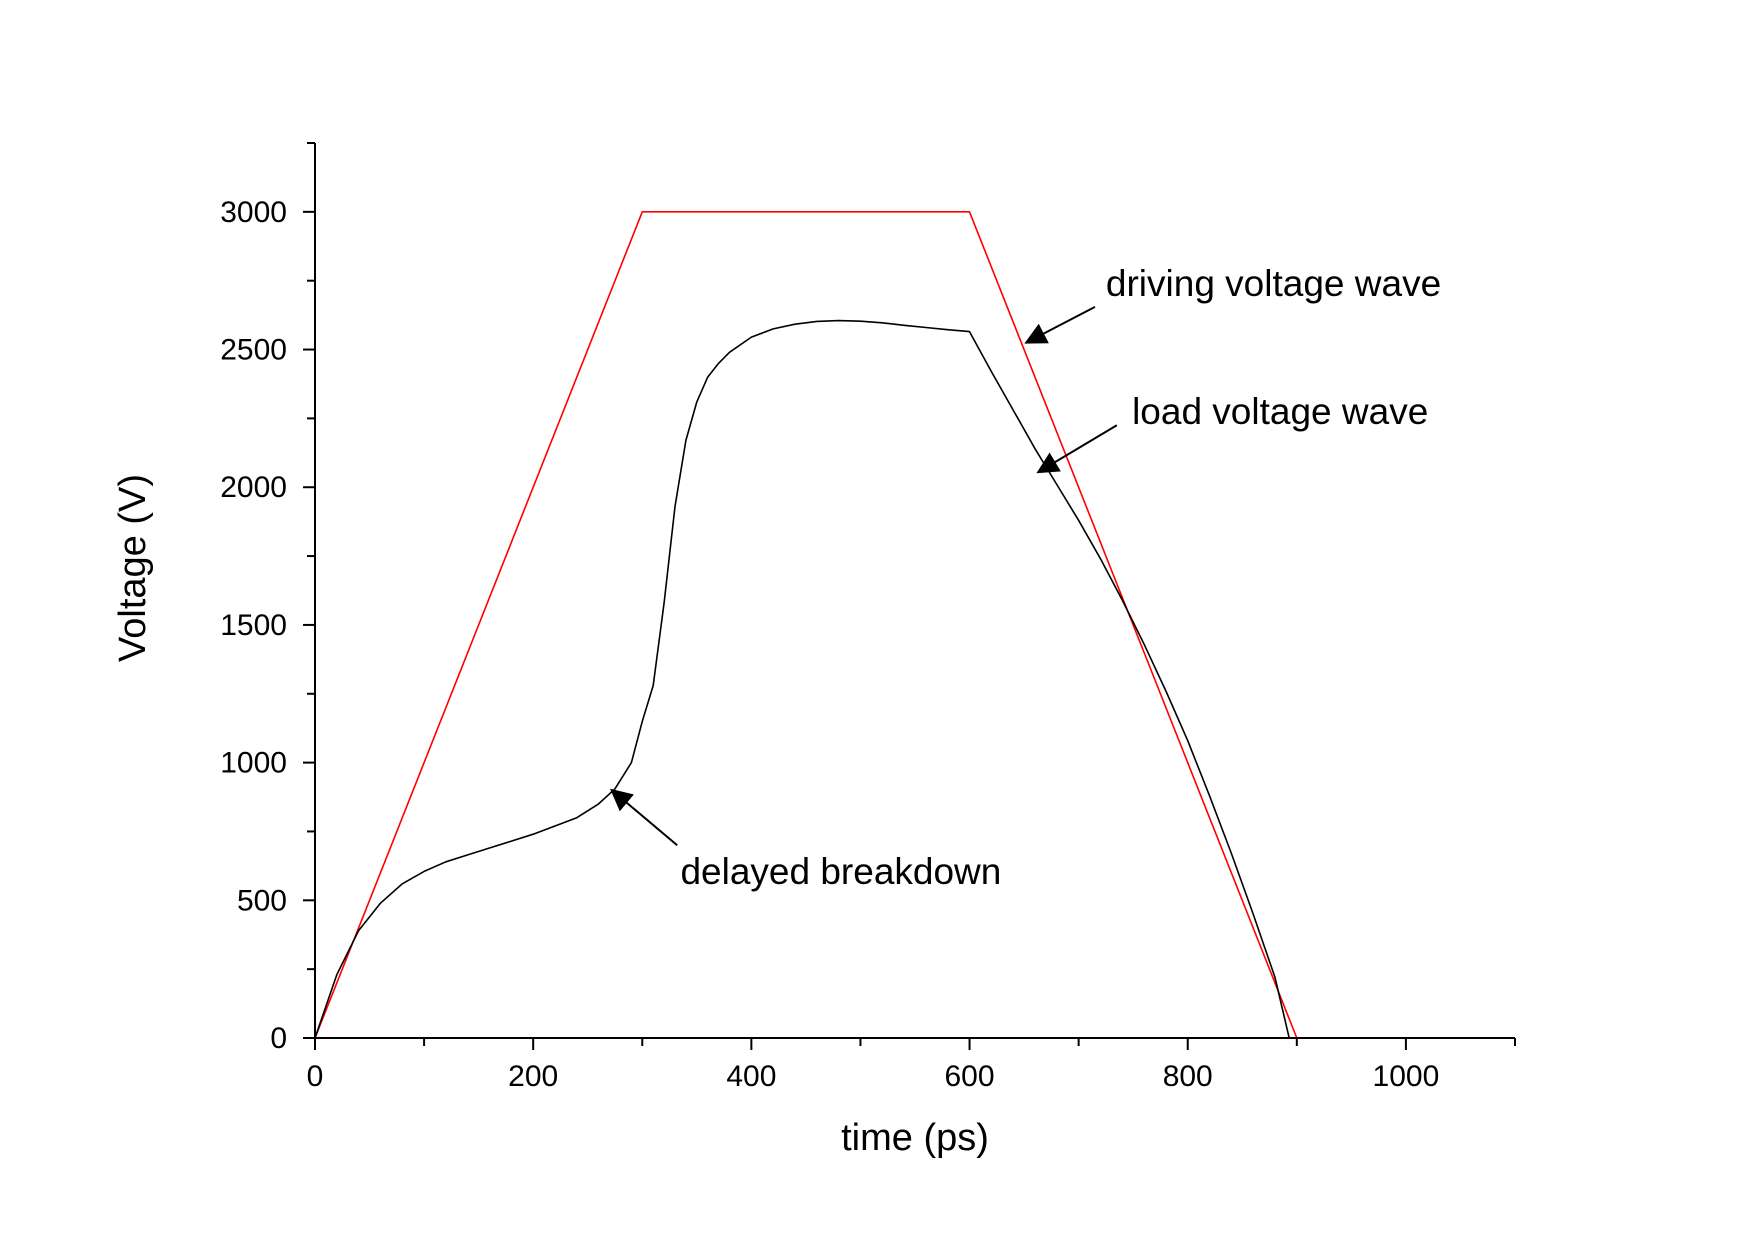 The width and height of the screenshot is (1753, 1239). What do you see at coordinates (915, 1138) in the screenshot?
I see `x-axis-title: time (ps)` at bounding box center [915, 1138].